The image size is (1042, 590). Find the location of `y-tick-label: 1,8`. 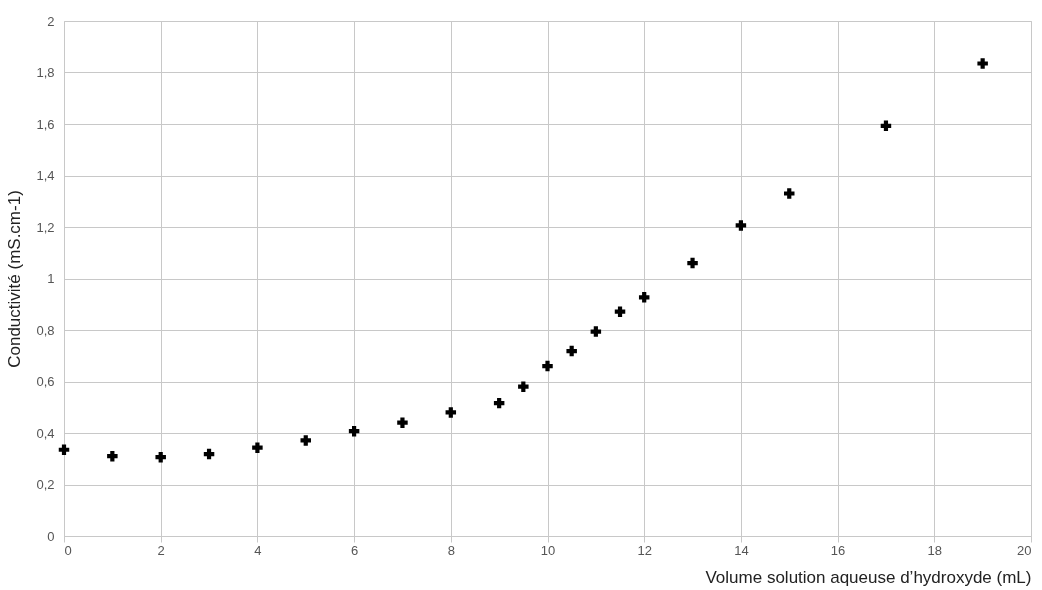

y-tick-label: 1,8 is located at coordinates (45, 72).